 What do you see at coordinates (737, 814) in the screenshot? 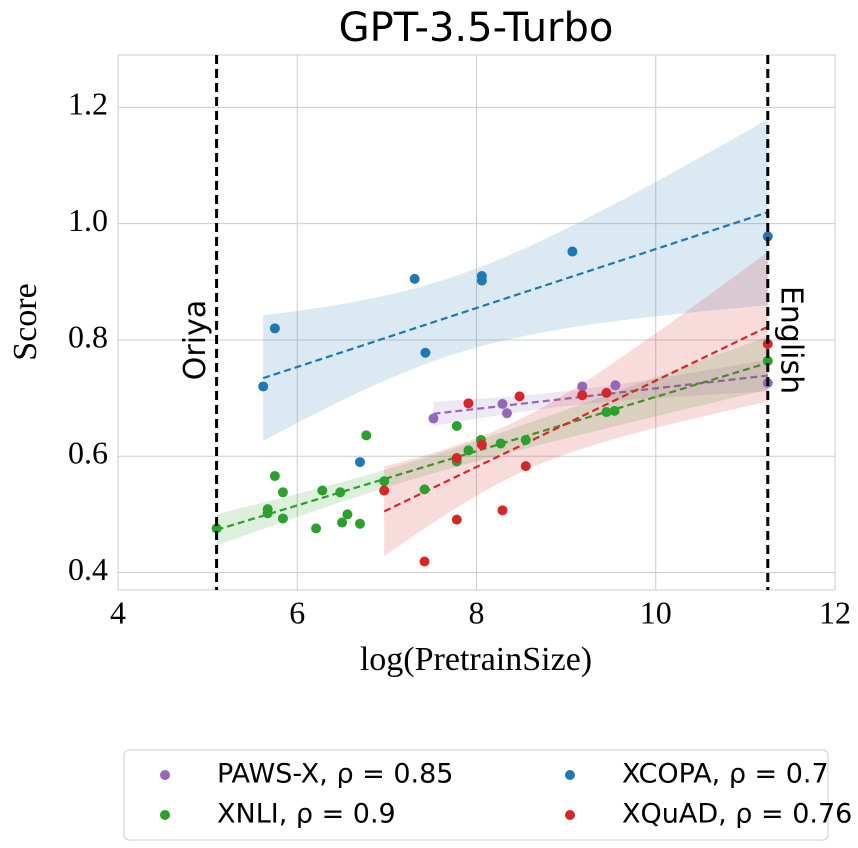
I see `legend-label: XQuAD, ρ = 0.76` at bounding box center [737, 814].